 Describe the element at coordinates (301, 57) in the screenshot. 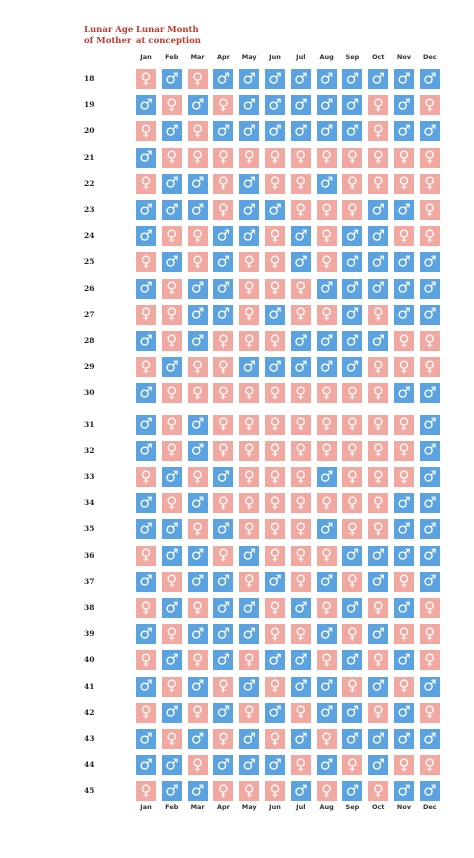

I see `month-label-jul: Jul` at that location.